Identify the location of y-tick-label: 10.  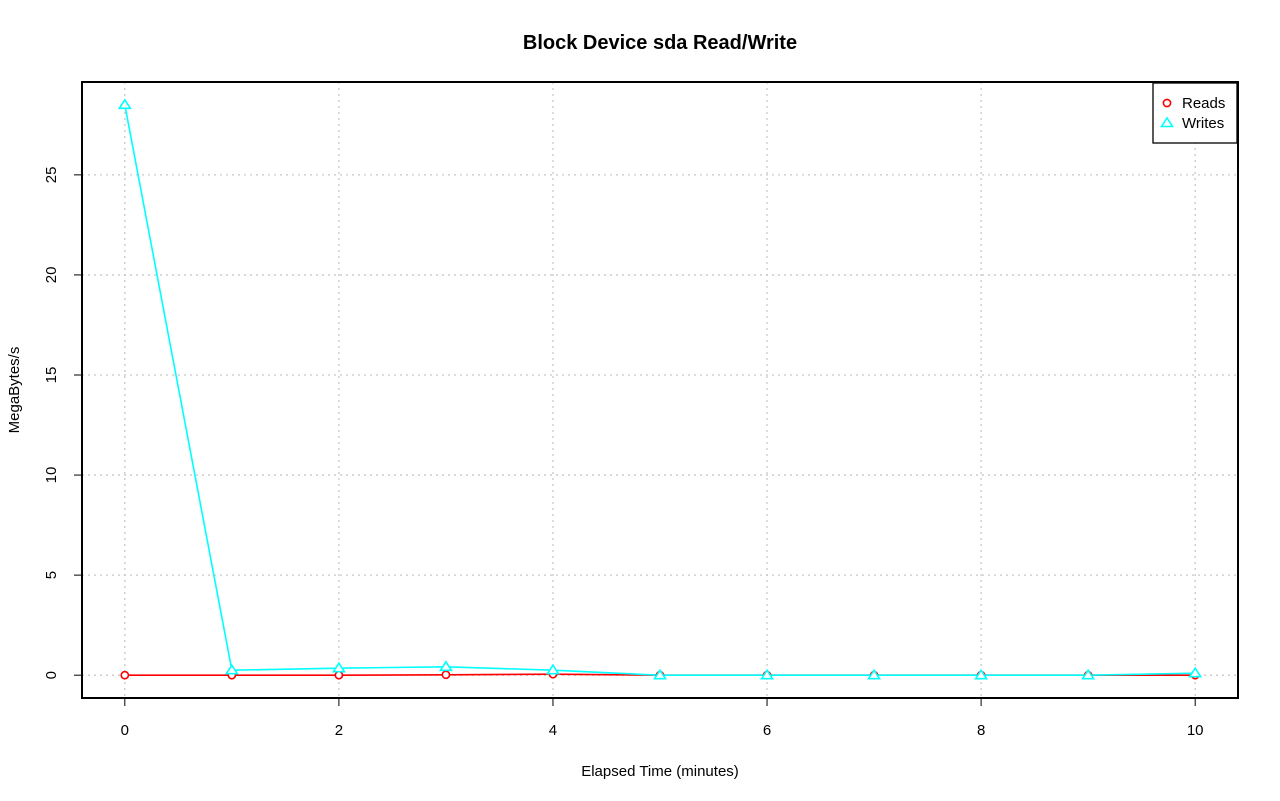
(51, 475).